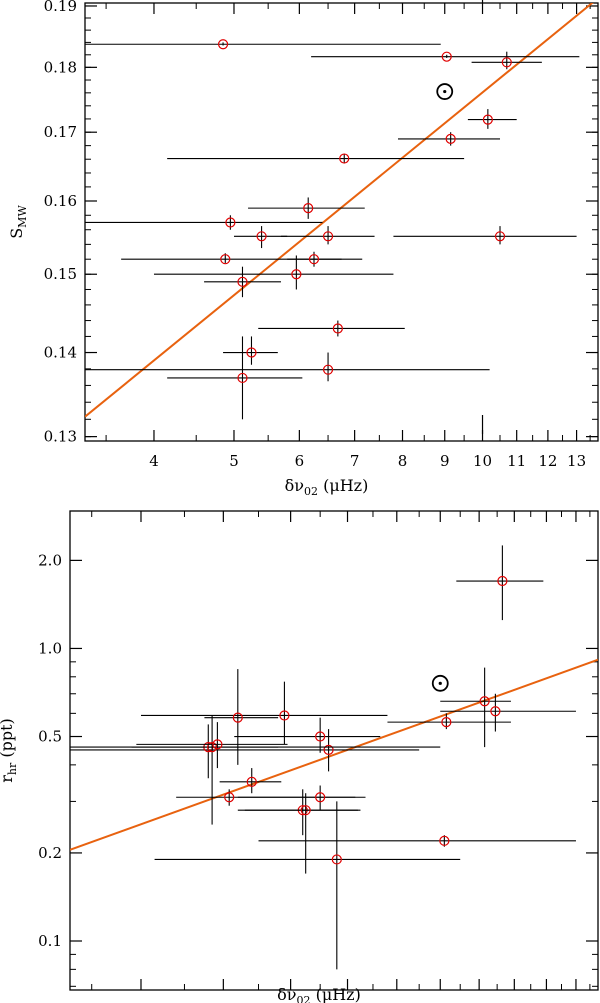 The height and width of the screenshot is (1003, 600). I want to click on y-tick-label: 0.18, so click(60, 67).